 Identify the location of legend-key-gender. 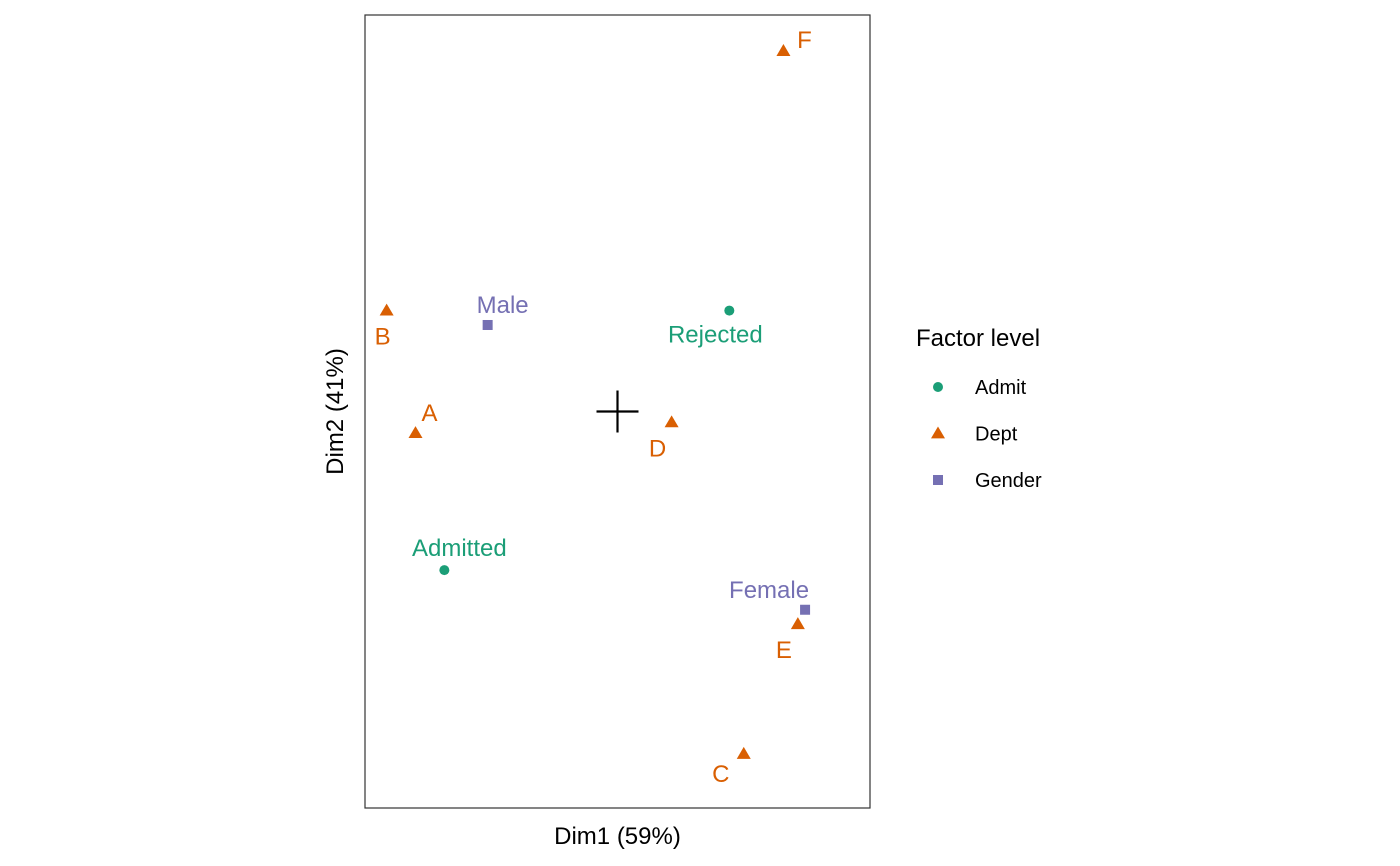
(938, 480).